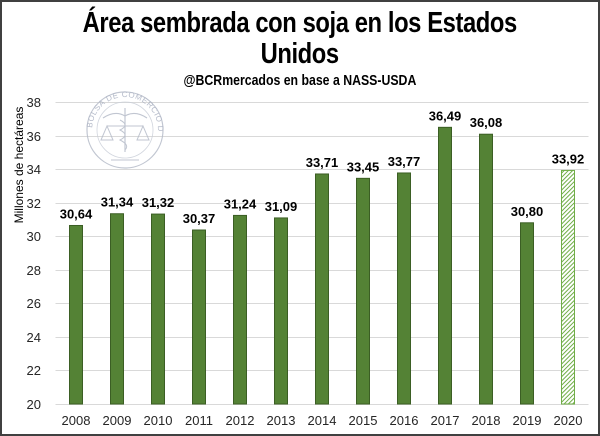 The height and width of the screenshot is (436, 600). What do you see at coordinates (158, 420) in the screenshot?
I see `x-tick-label-2010: 2010` at bounding box center [158, 420].